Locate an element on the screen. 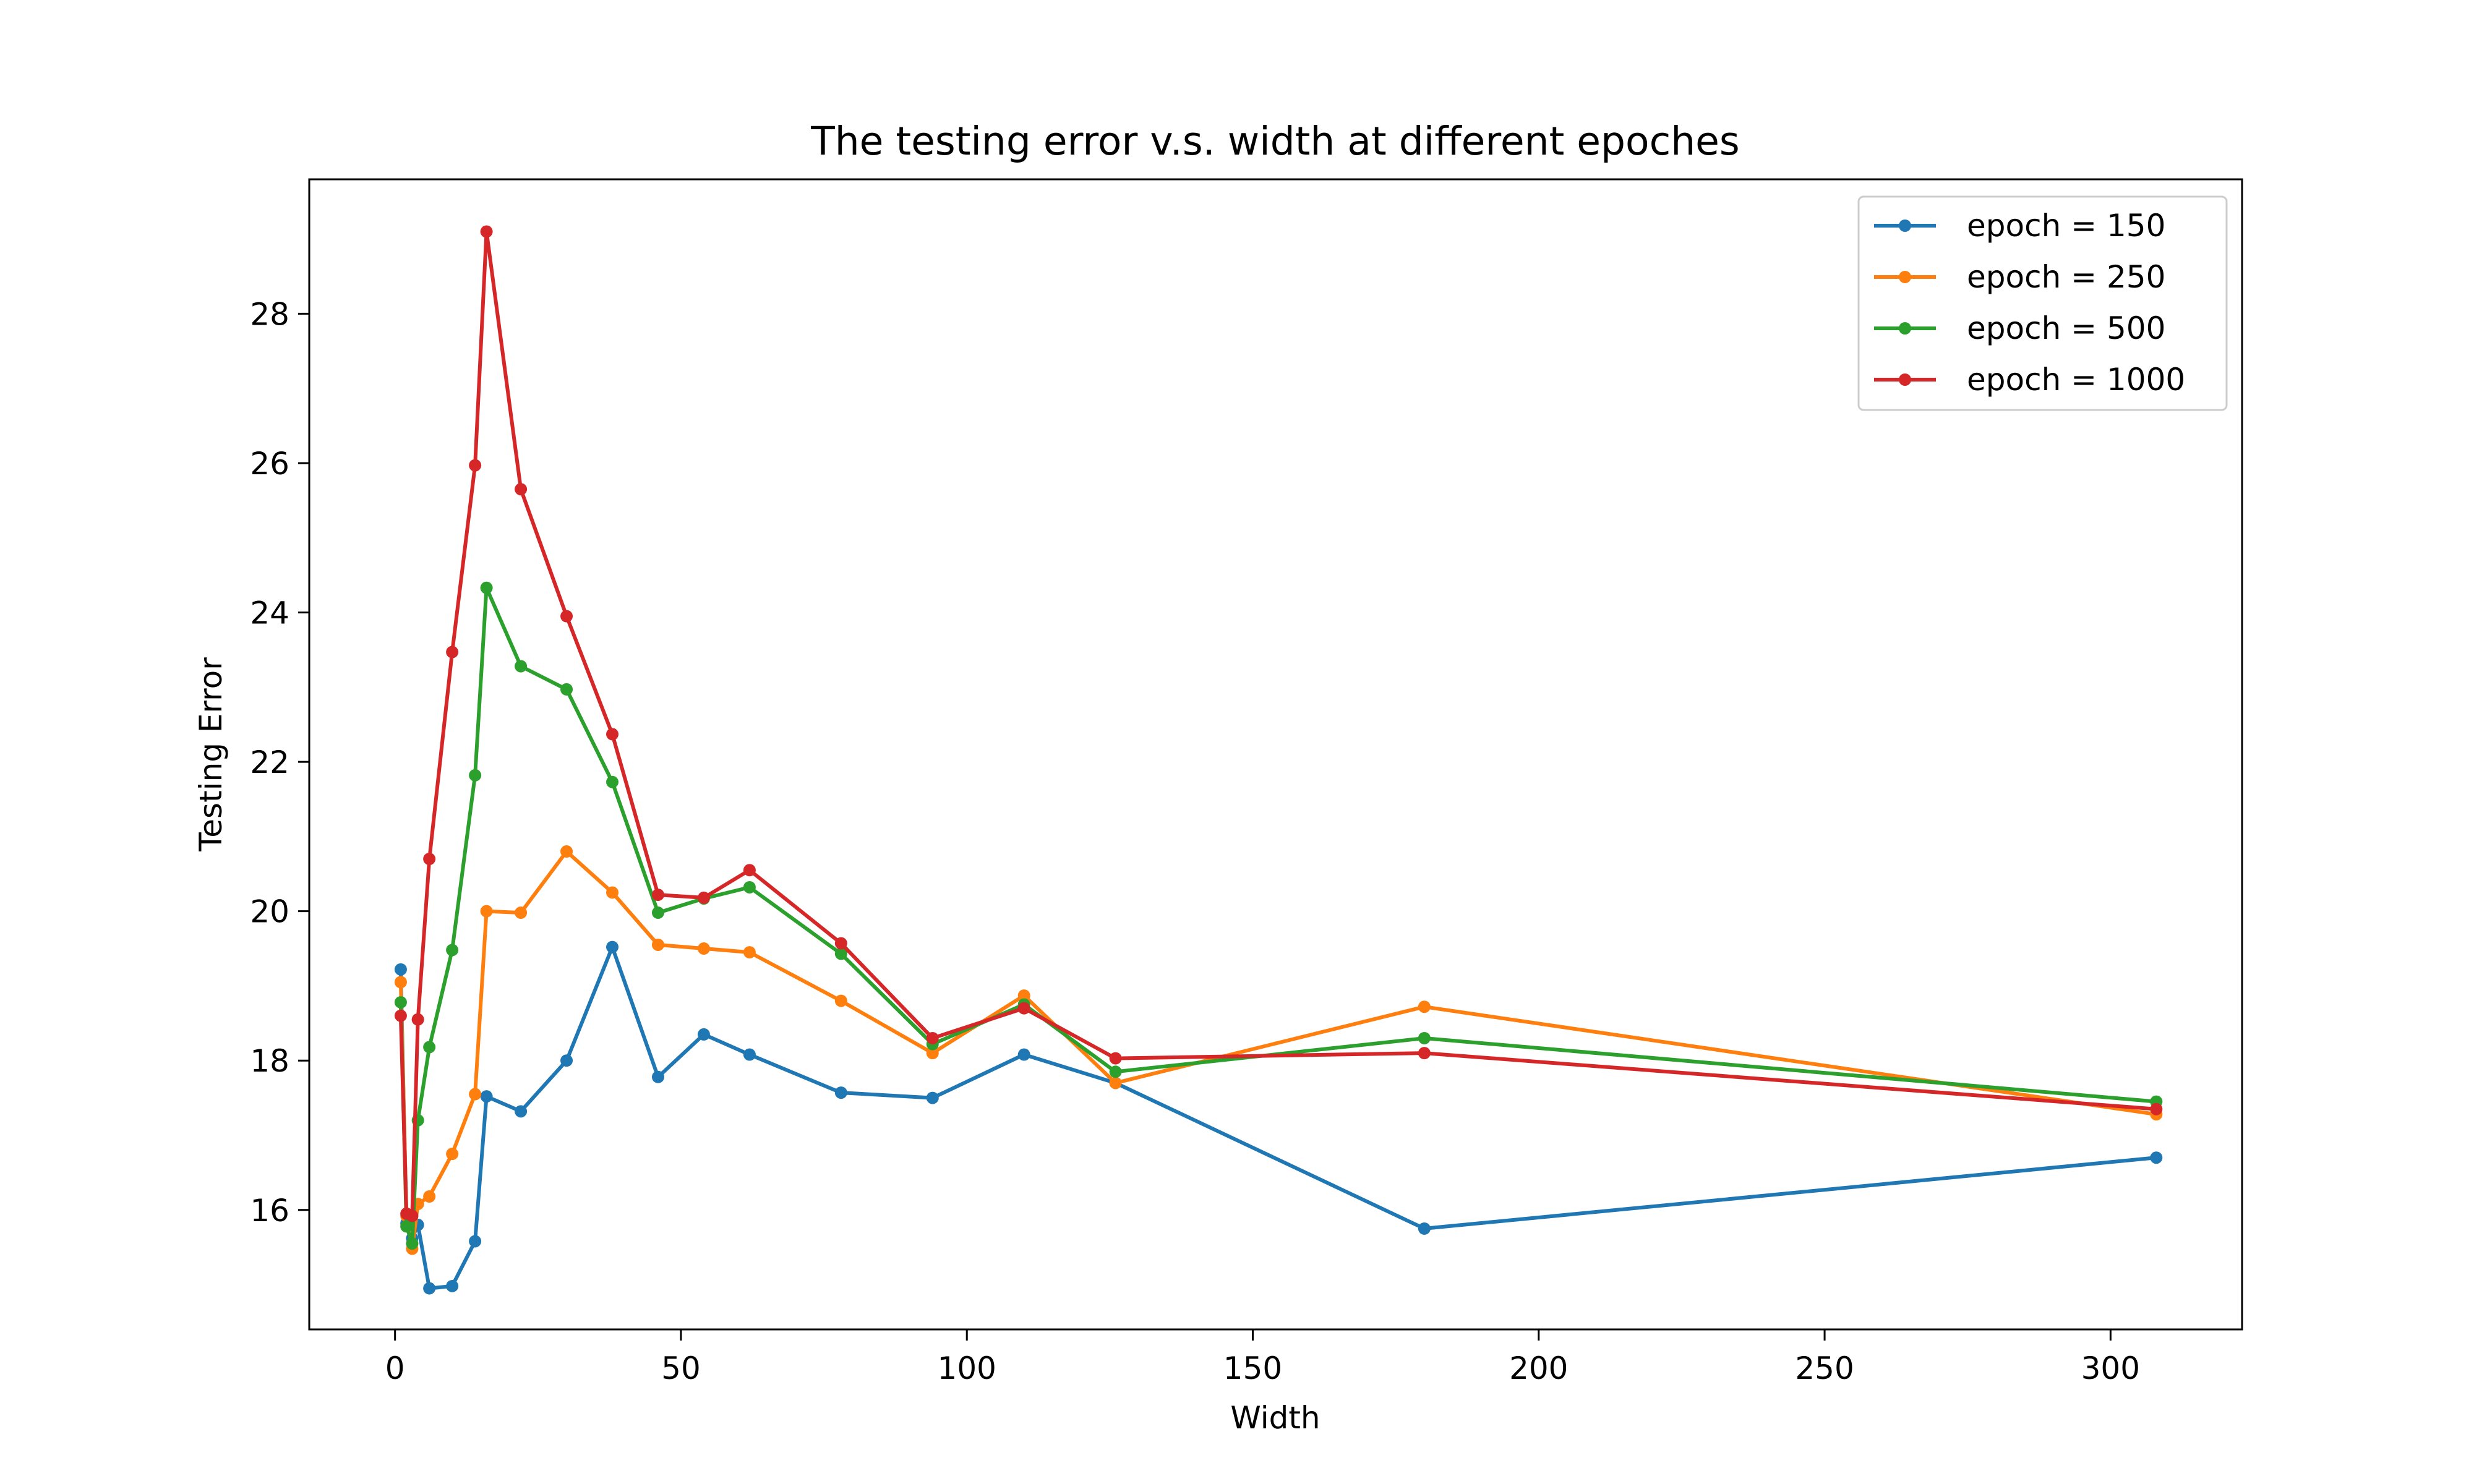 Image resolution: width=2474 pixels, height=1484 pixels. y-axis-label: Testing Error is located at coordinates (211, 754).